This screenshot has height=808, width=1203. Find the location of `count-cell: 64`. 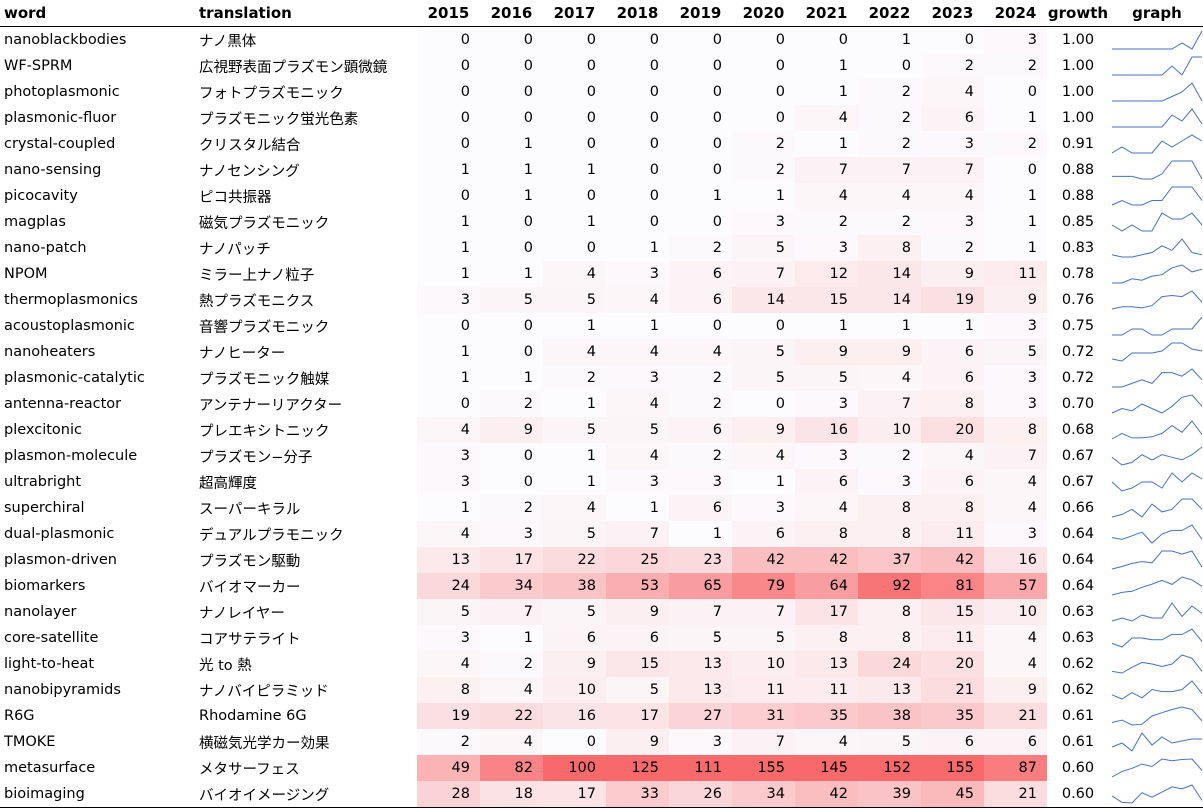

count-cell: 64 is located at coordinates (826, 586).